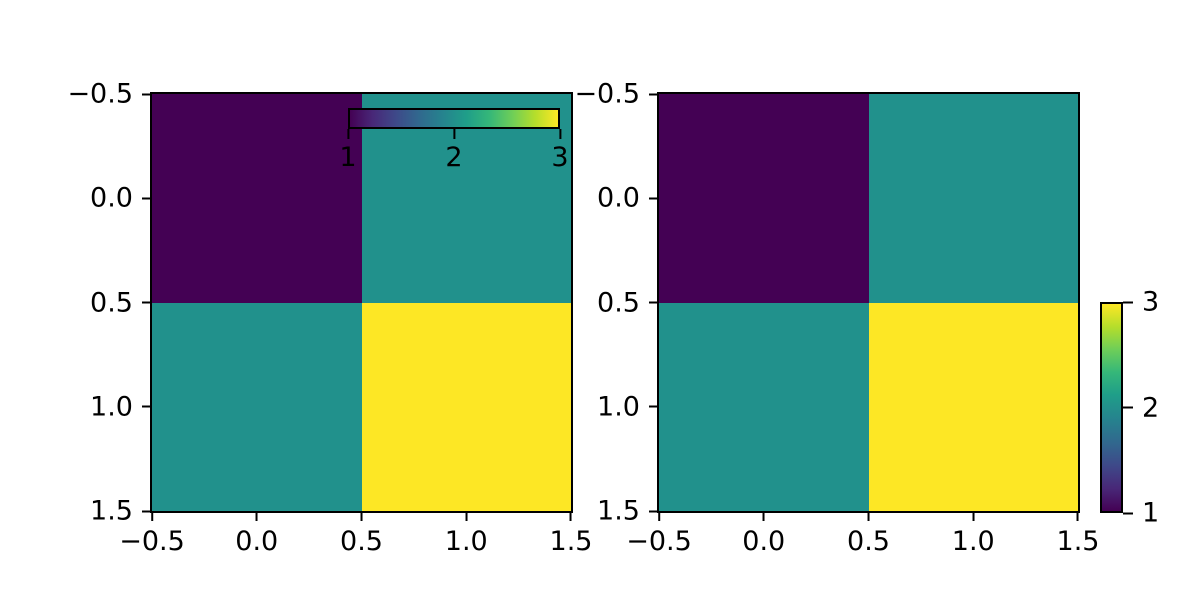 This screenshot has width=1200, height=600. What do you see at coordinates (973, 198) in the screenshot?
I see `heatmap-cell-r0c1` at bounding box center [973, 198].